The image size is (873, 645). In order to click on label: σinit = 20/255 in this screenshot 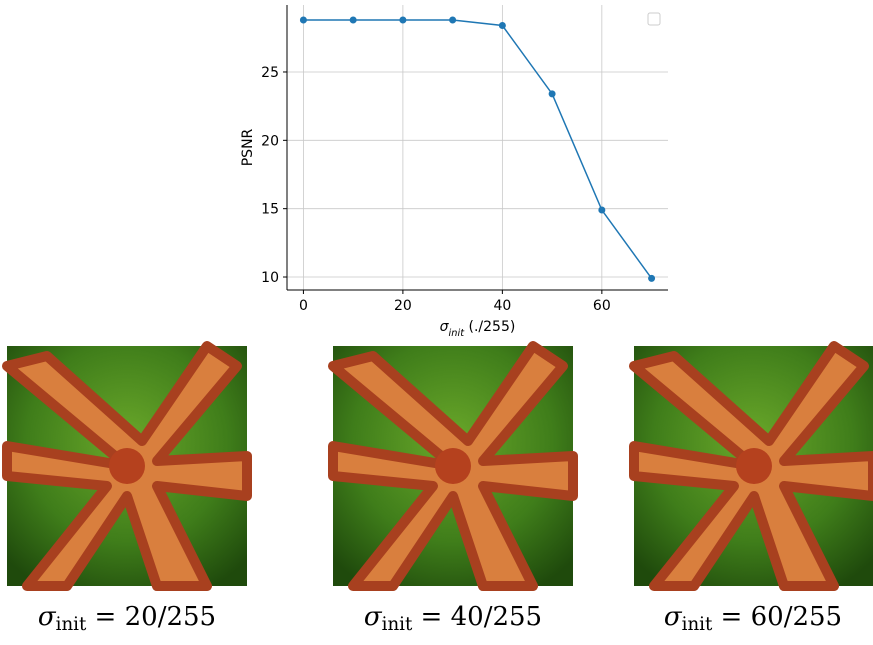, I will do `click(127, 618)`.